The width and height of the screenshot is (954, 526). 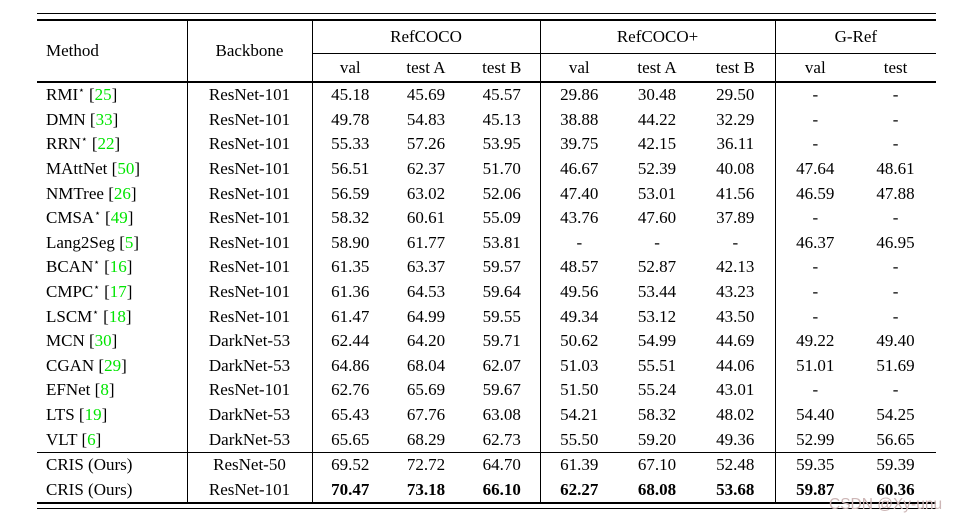 What do you see at coordinates (502, 68) in the screenshot?
I see `subcol-header-refcoco-testb: test B` at bounding box center [502, 68].